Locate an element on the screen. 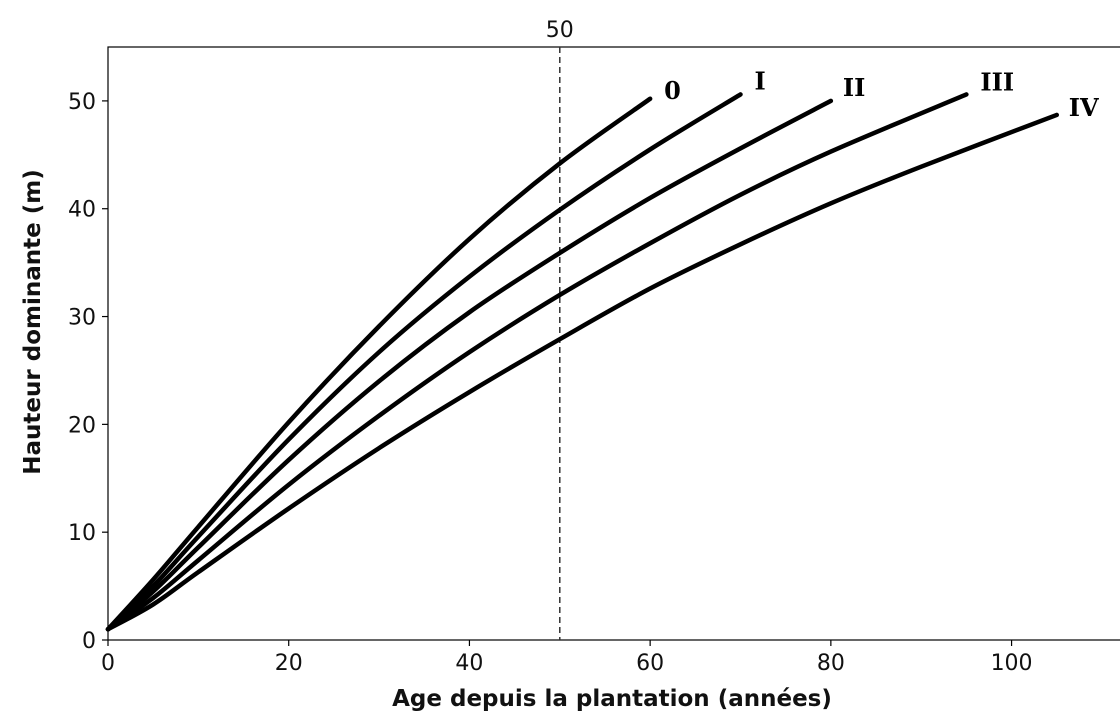 This screenshot has height=714, width=1120. y-tick-label: 30 is located at coordinates (82, 318).